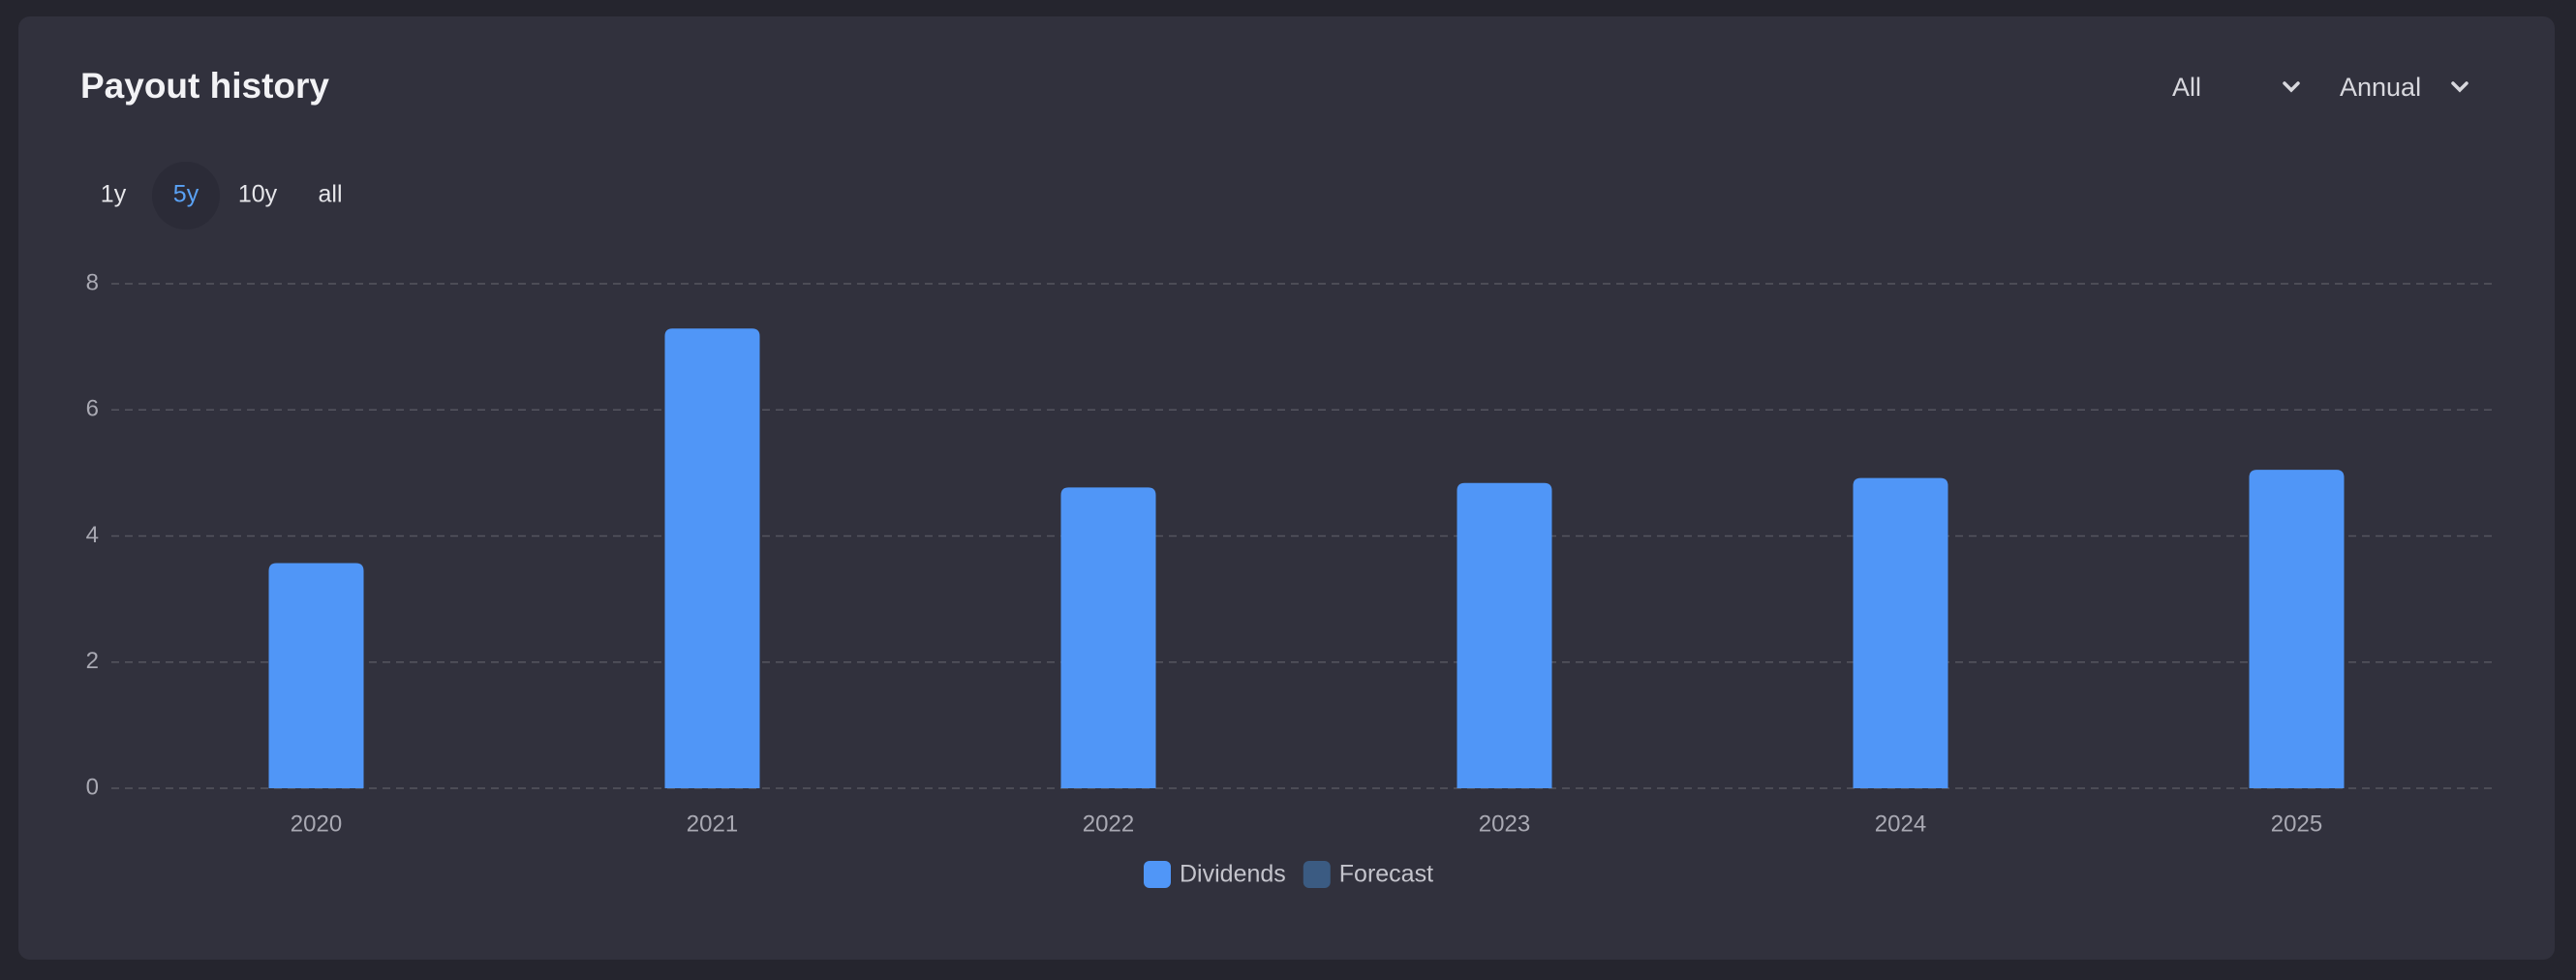  Describe the element at coordinates (92, 787) in the screenshot. I see `y-tick-label: 0` at that location.